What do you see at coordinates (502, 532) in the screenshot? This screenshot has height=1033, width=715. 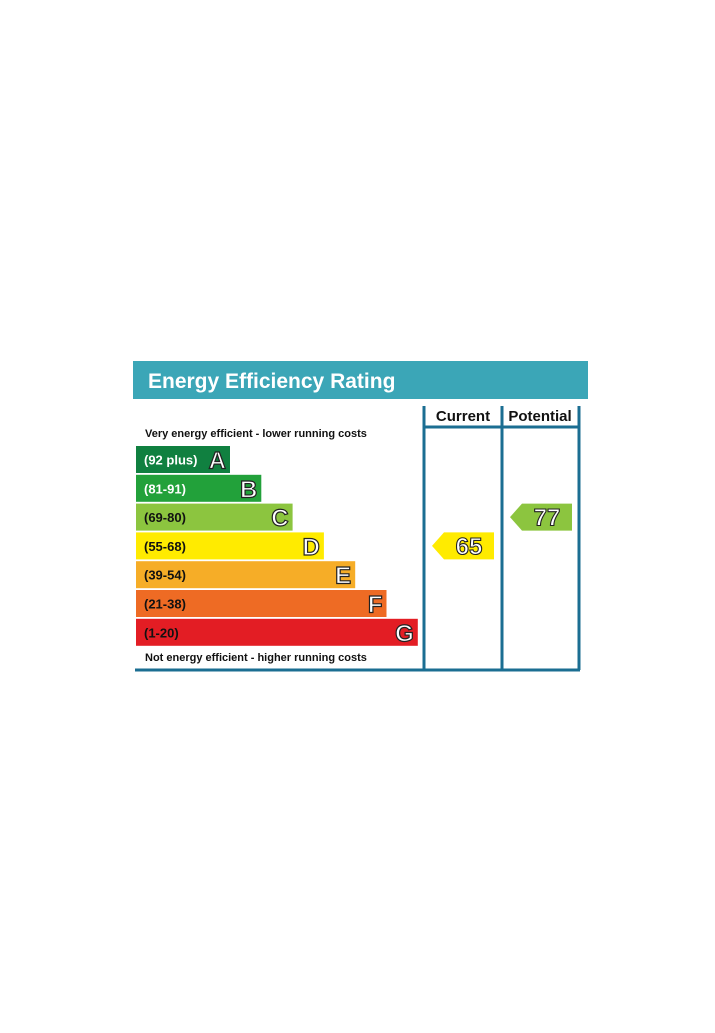 I see `rating-arrows: 65 77` at bounding box center [502, 532].